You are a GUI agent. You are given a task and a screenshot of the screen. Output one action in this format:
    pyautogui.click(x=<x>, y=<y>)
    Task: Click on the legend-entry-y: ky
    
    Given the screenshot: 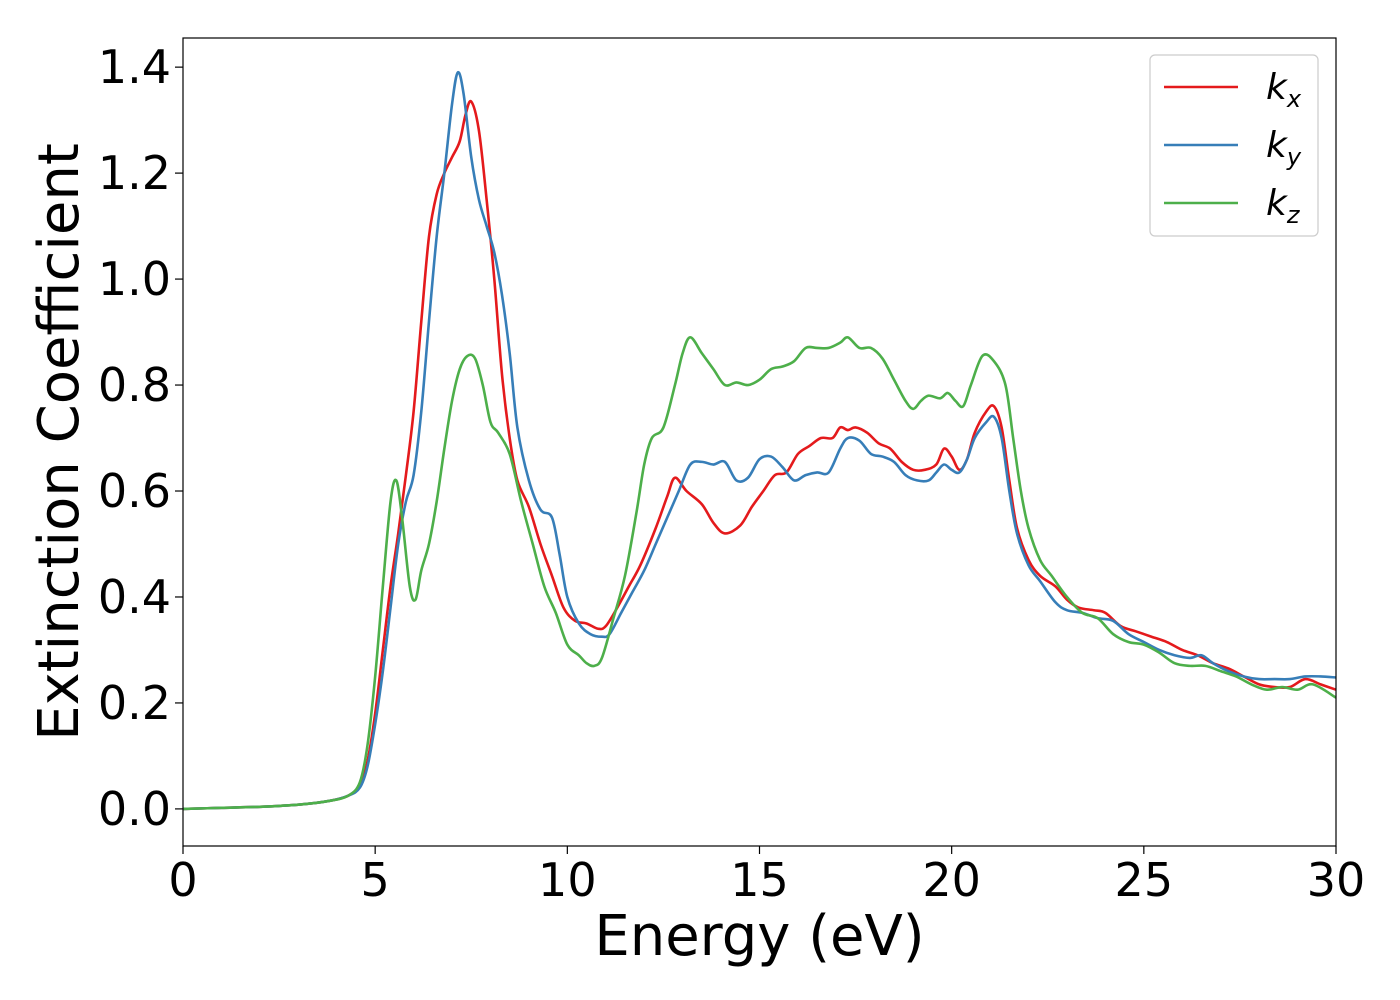 What is the action you would take?
    pyautogui.click(x=1284, y=148)
    